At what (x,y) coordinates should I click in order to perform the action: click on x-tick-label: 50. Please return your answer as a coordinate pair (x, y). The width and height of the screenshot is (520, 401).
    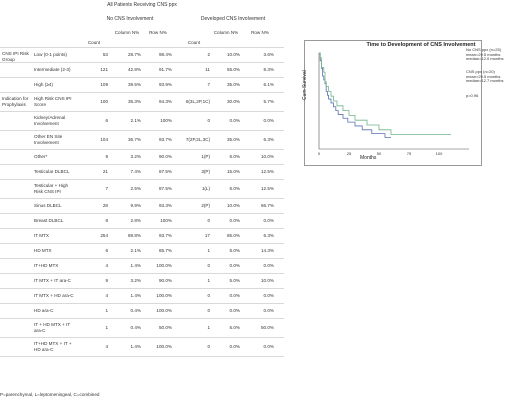
    Looking at the image, I should click on (379, 153).